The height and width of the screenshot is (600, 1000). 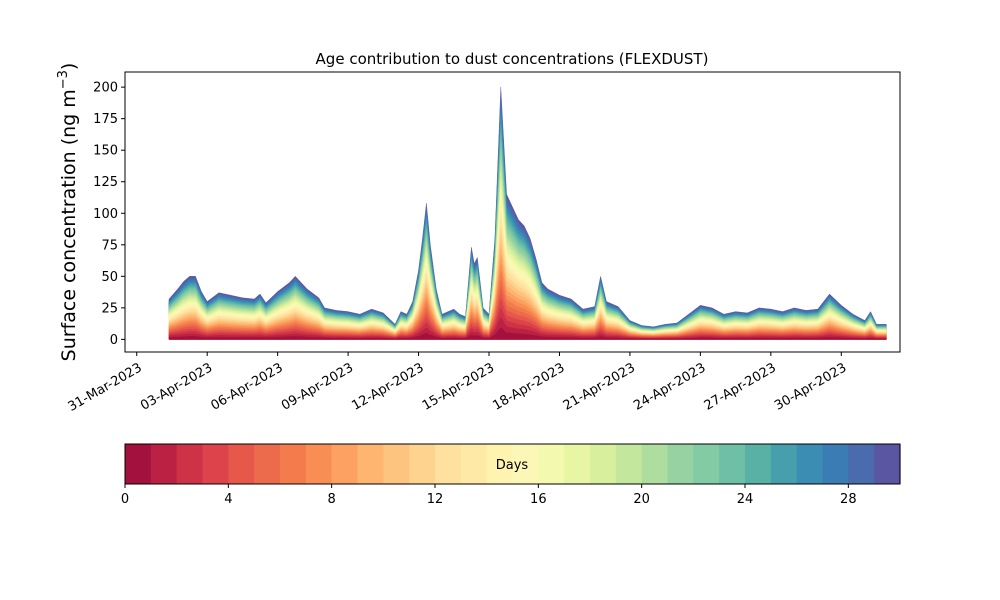 I want to click on x-tick-label: 15-Apr-2023, so click(x=458, y=386).